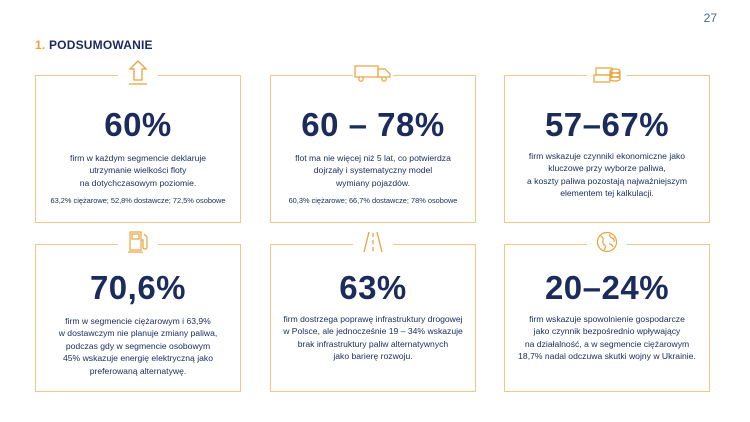  What do you see at coordinates (710, 18) in the screenshot?
I see `page-number: 27` at bounding box center [710, 18].